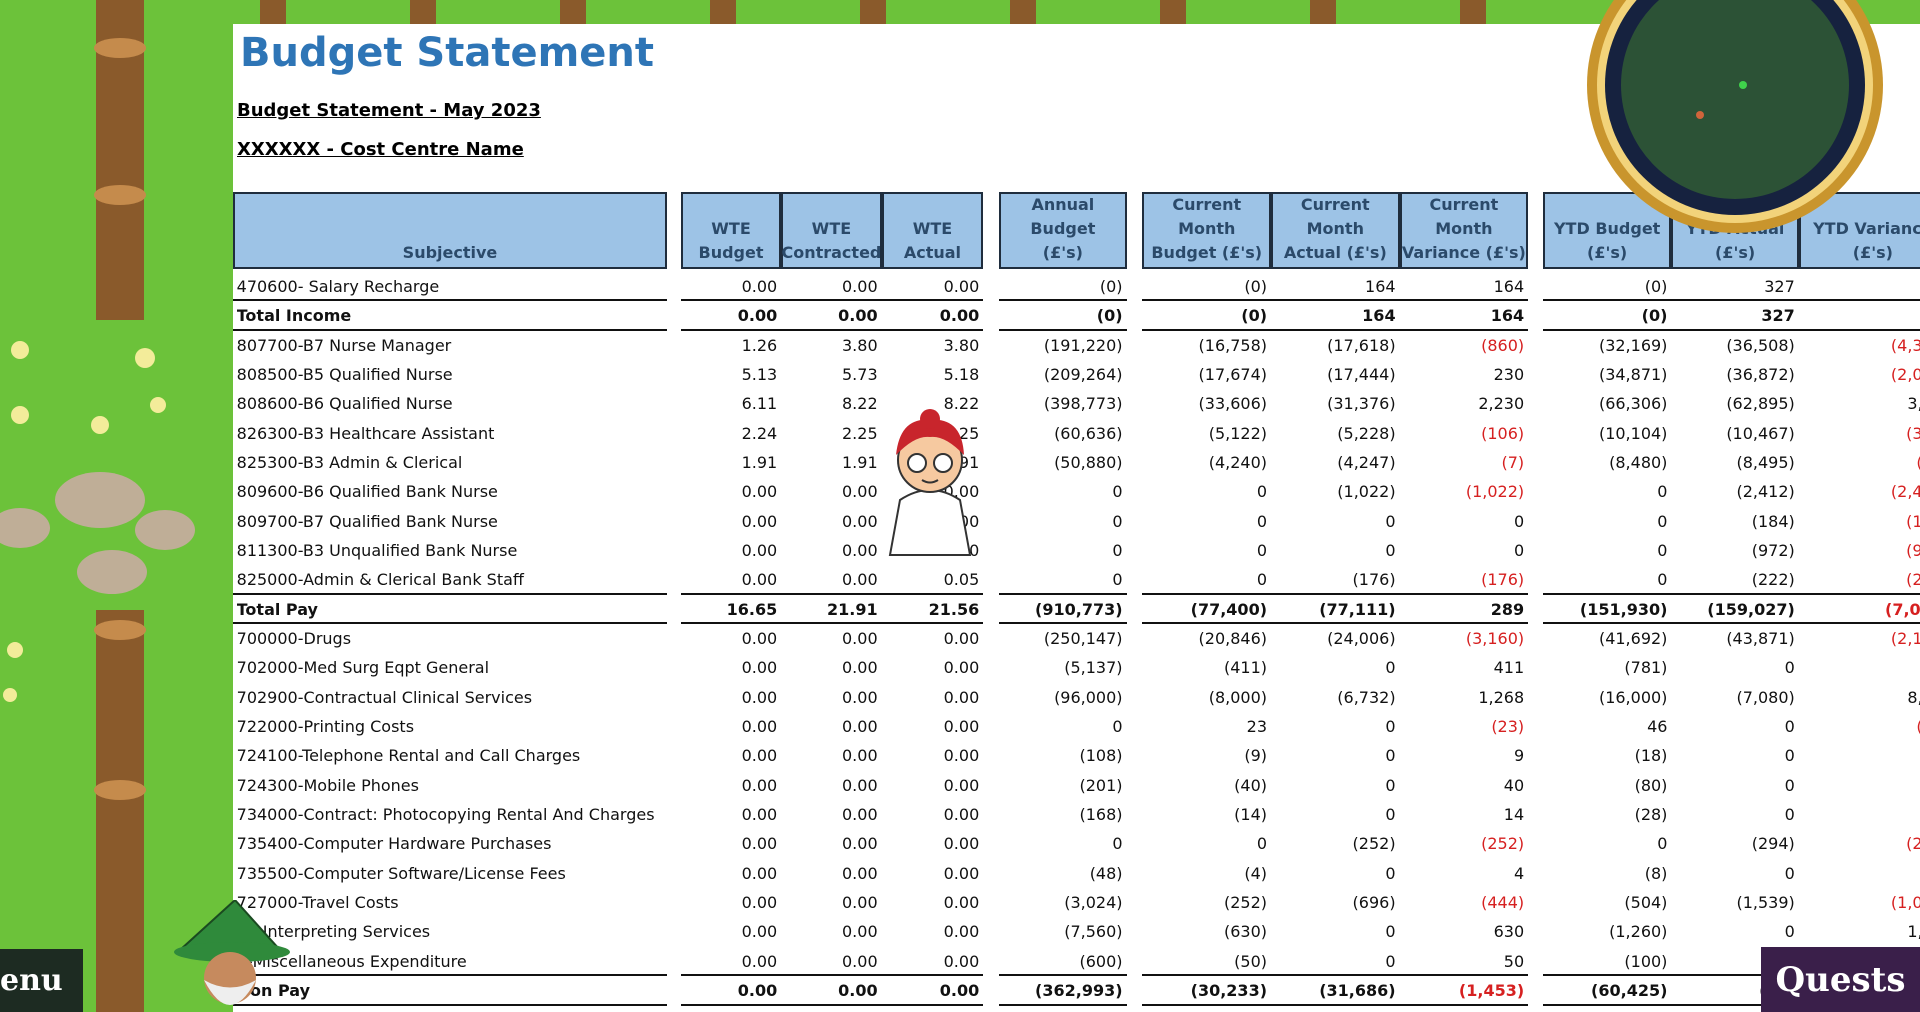  I want to click on cell-value: (444), so click(1503, 903).